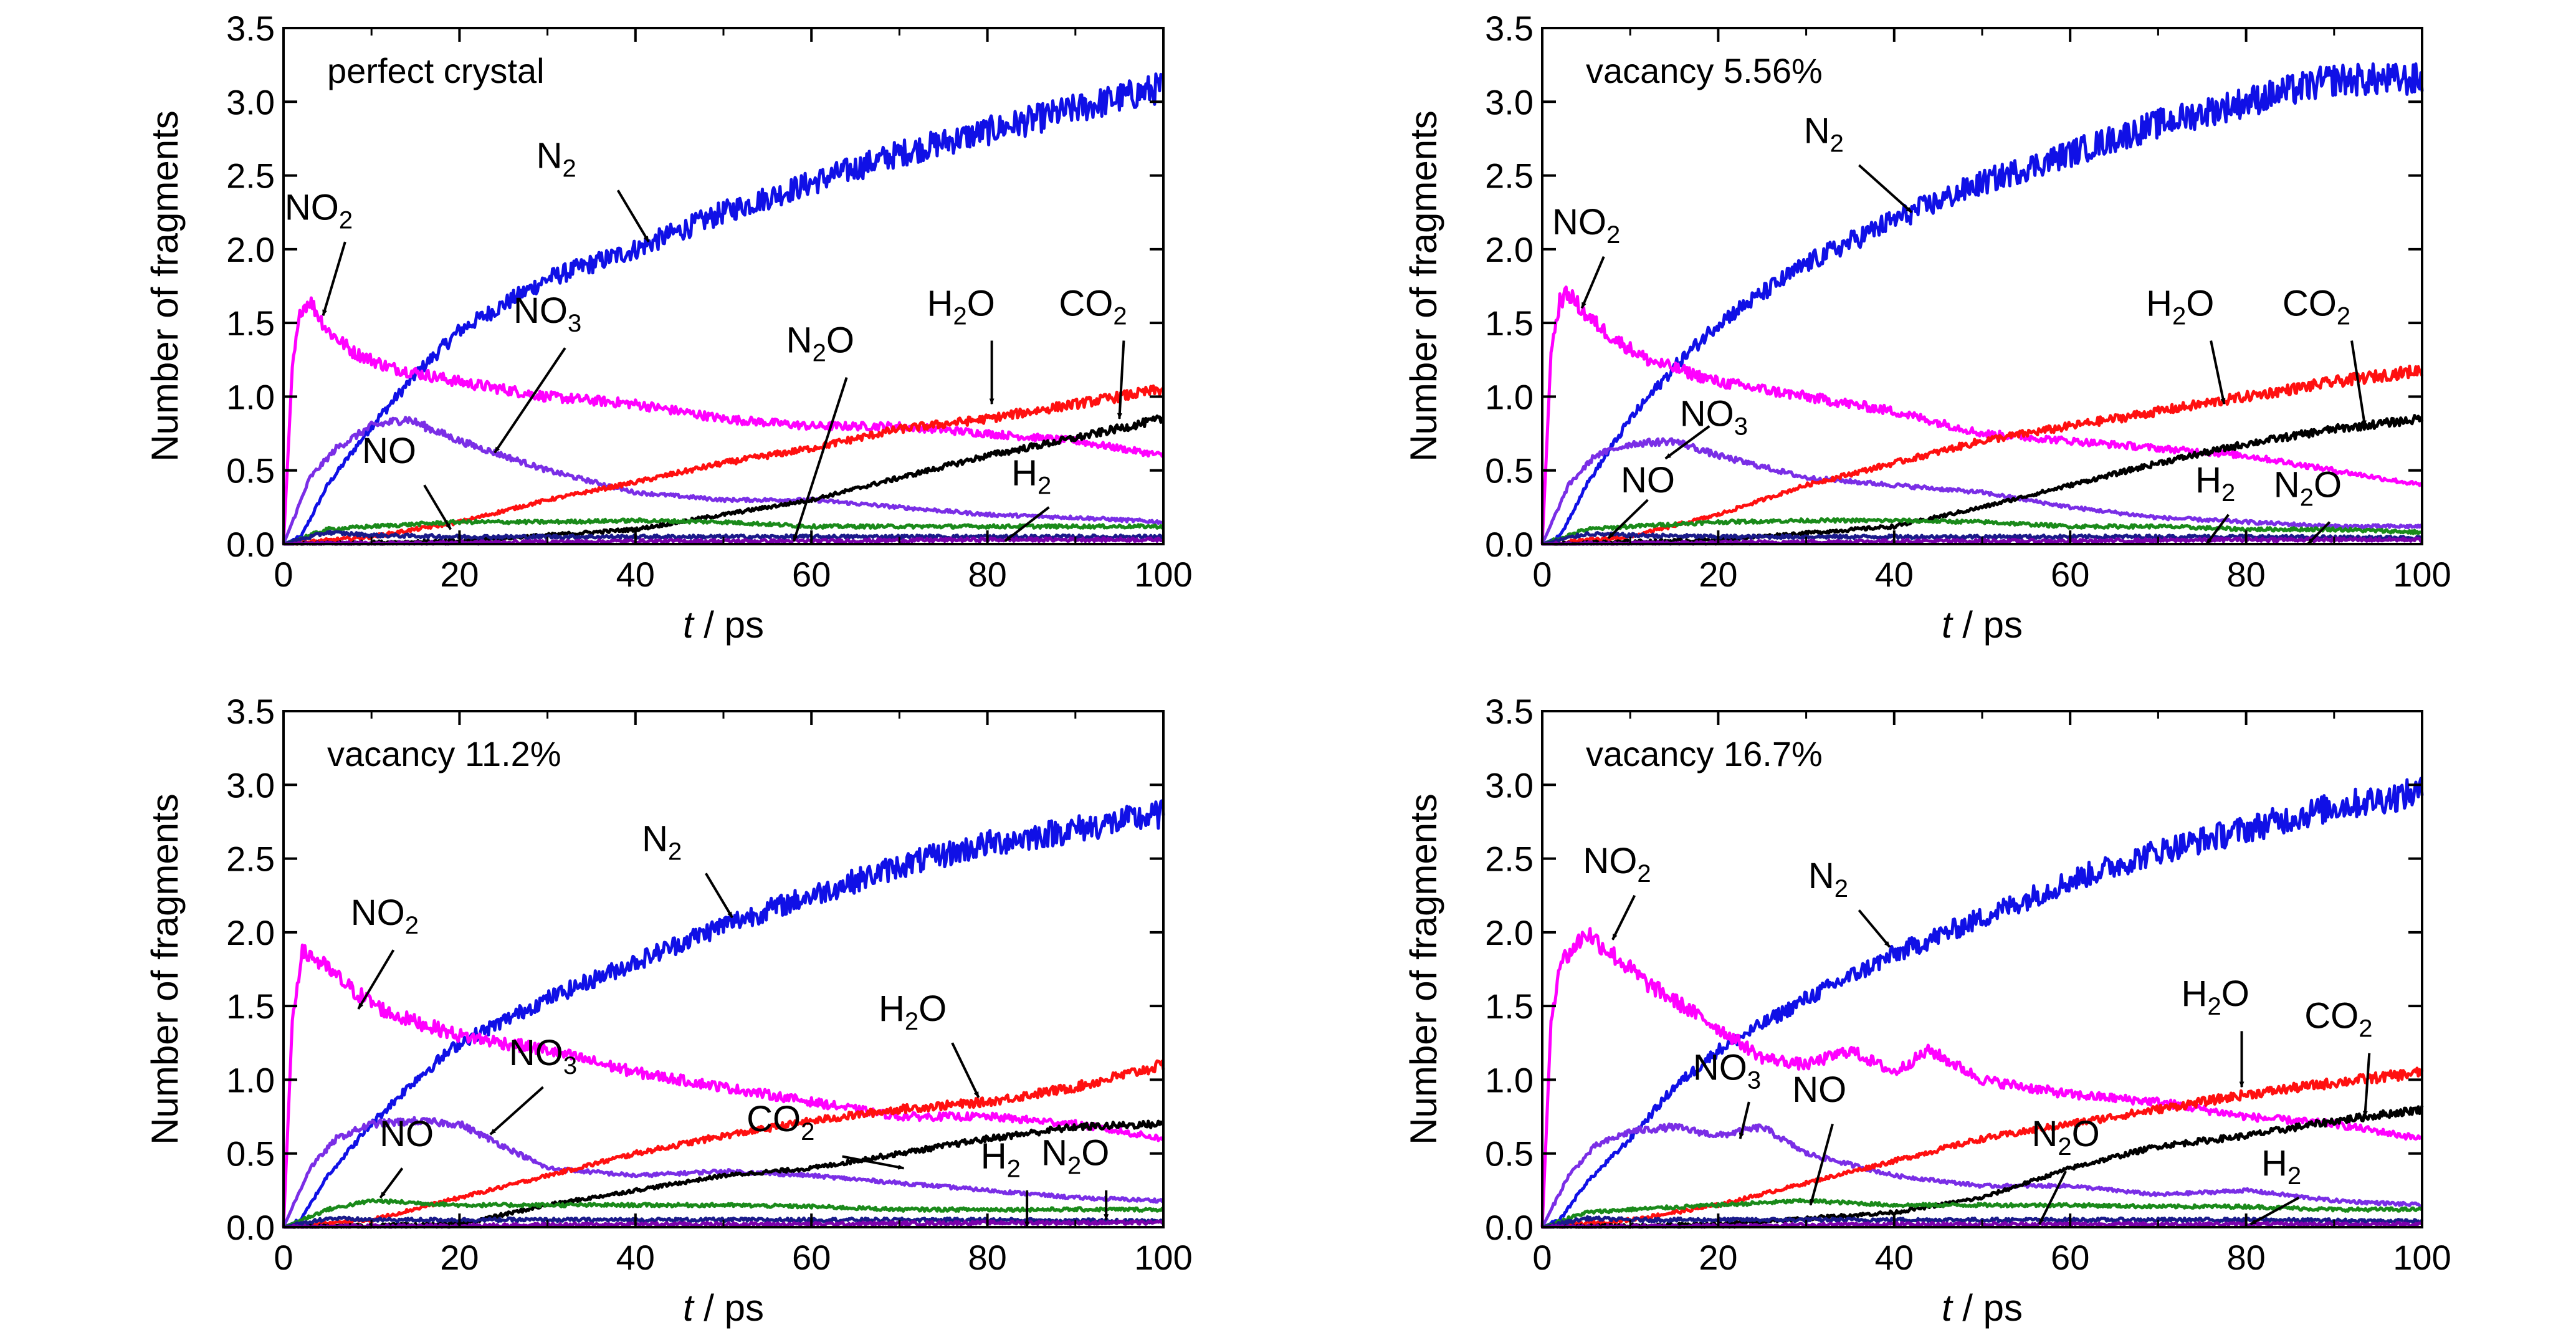 This screenshot has height=1340, width=2576. I want to click on panel-label: vacancy 5.56%, so click(1704, 71).